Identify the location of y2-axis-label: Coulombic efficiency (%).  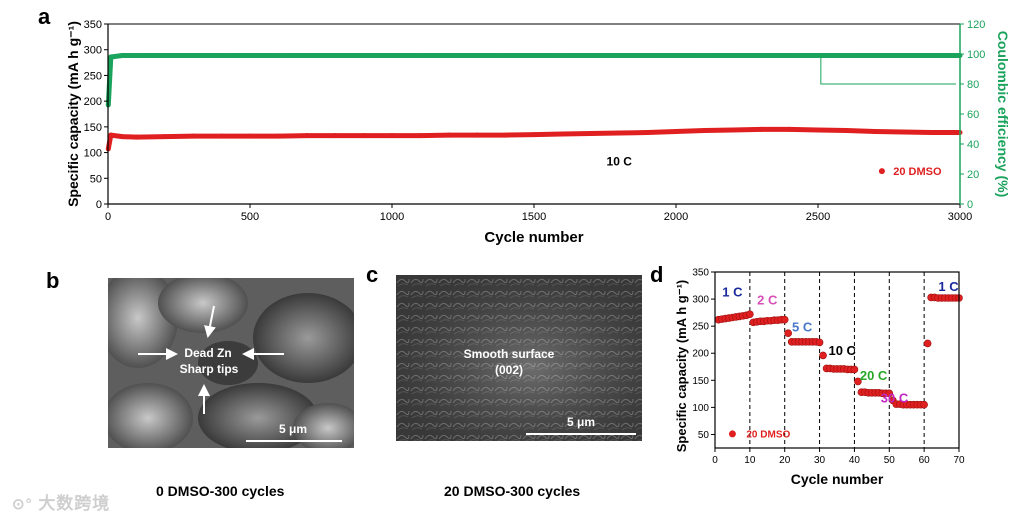
(1003, 114).